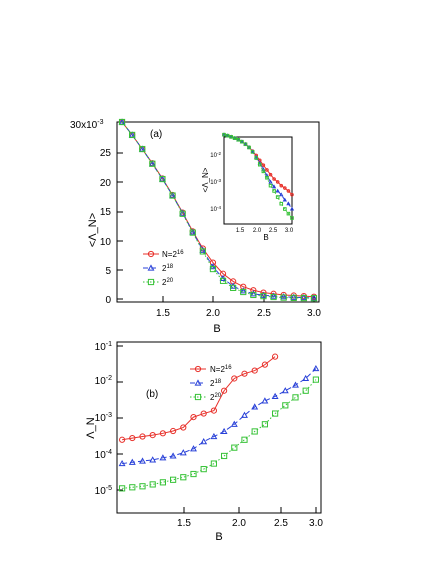  I want to click on panel-b-xtick-label: 3.0, so click(316, 523).